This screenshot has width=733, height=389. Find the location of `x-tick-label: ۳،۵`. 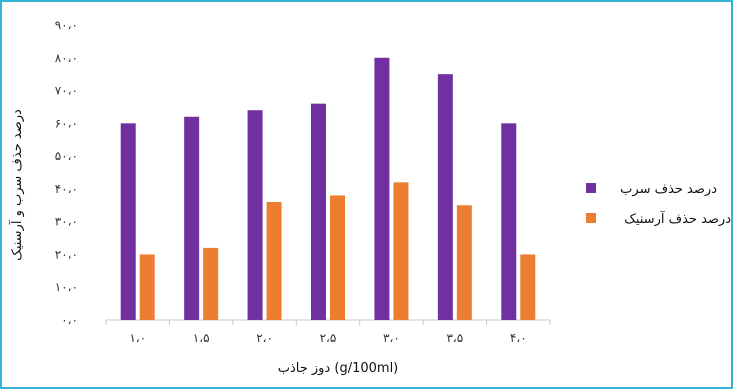

x-tick-label: ۳،۵ is located at coordinates (454, 338).